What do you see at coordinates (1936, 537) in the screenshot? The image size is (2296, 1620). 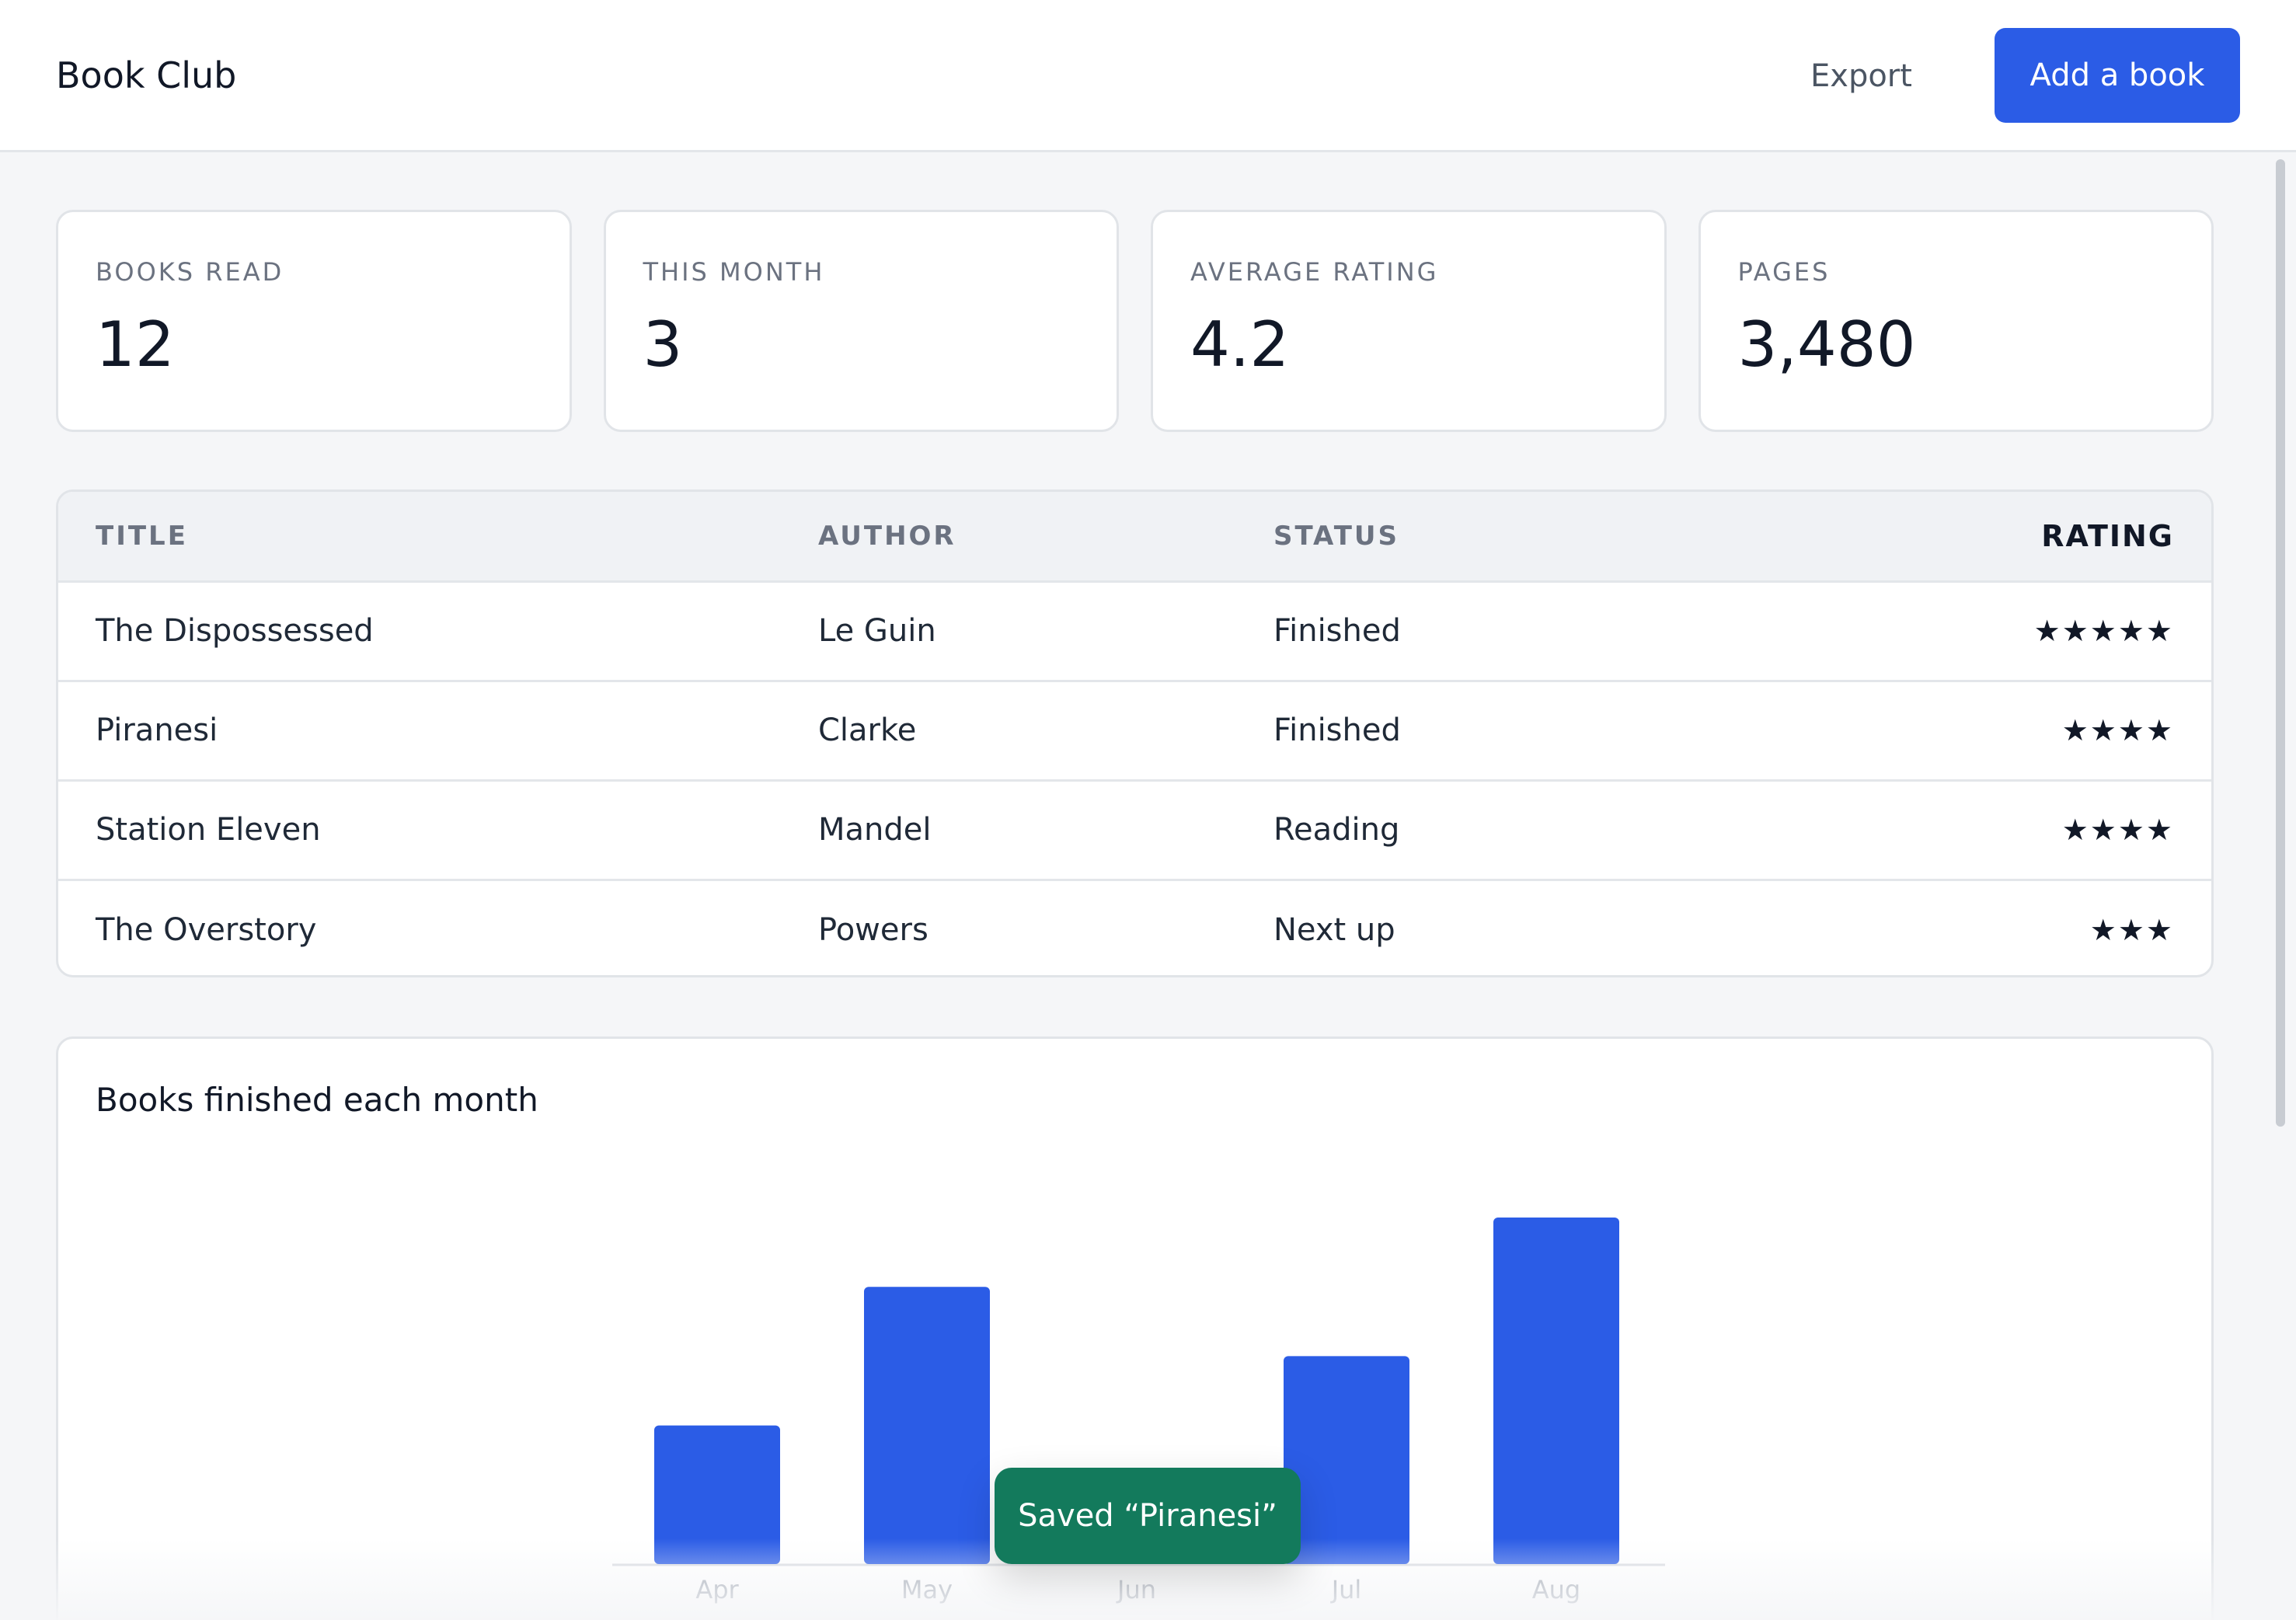 I see `column-header-rating: RATING` at bounding box center [1936, 537].